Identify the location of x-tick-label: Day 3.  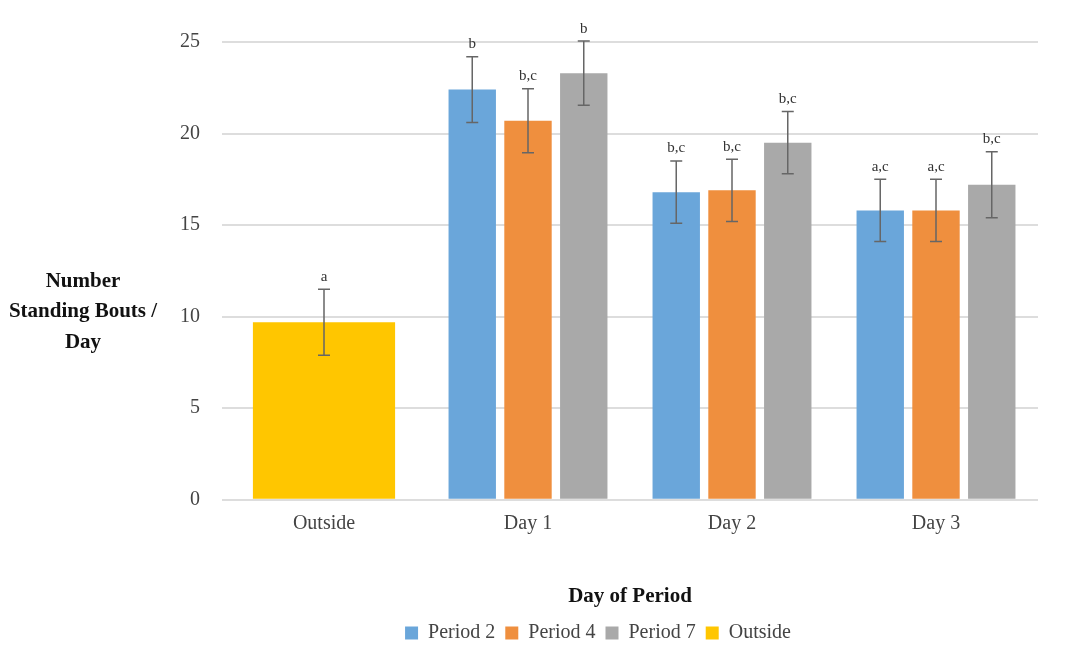
(936, 523).